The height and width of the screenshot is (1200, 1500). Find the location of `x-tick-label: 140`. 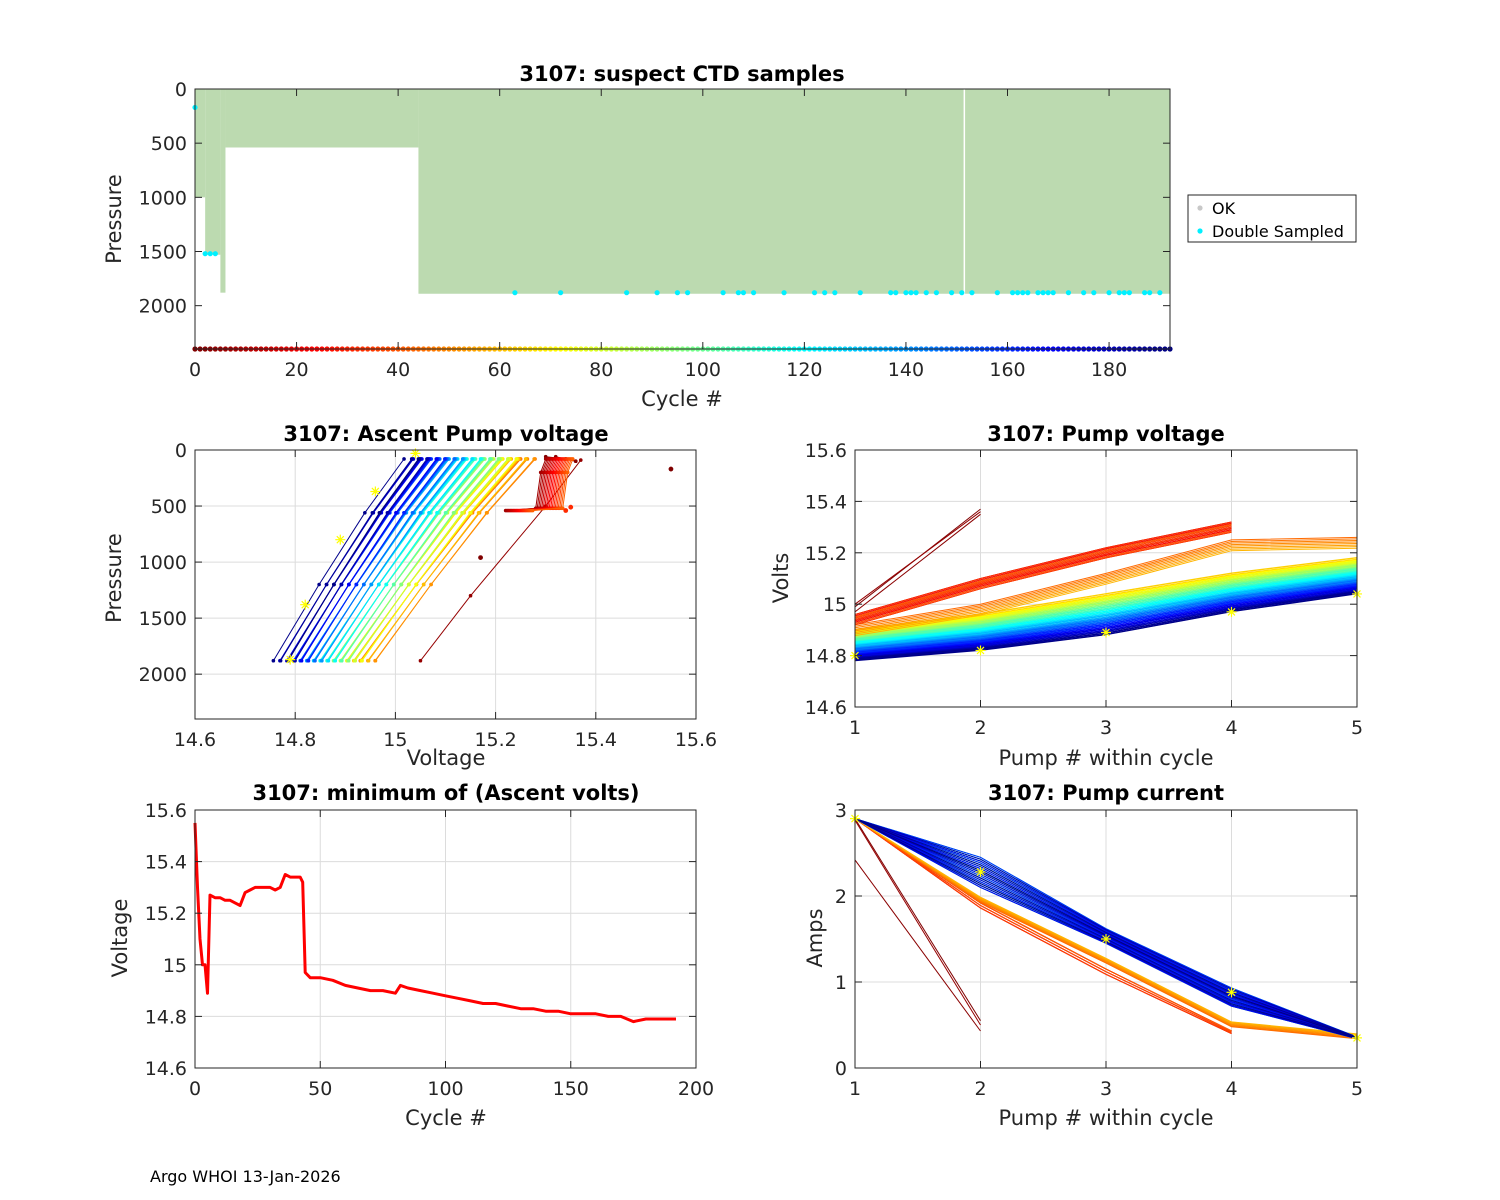

x-tick-label: 140 is located at coordinates (906, 370).